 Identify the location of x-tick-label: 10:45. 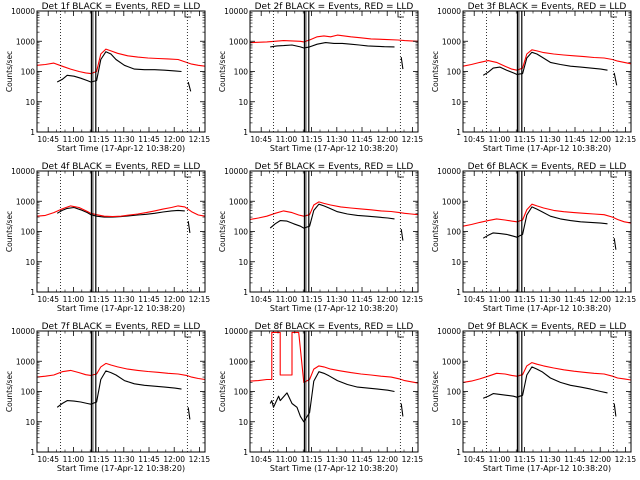
(474, 139).